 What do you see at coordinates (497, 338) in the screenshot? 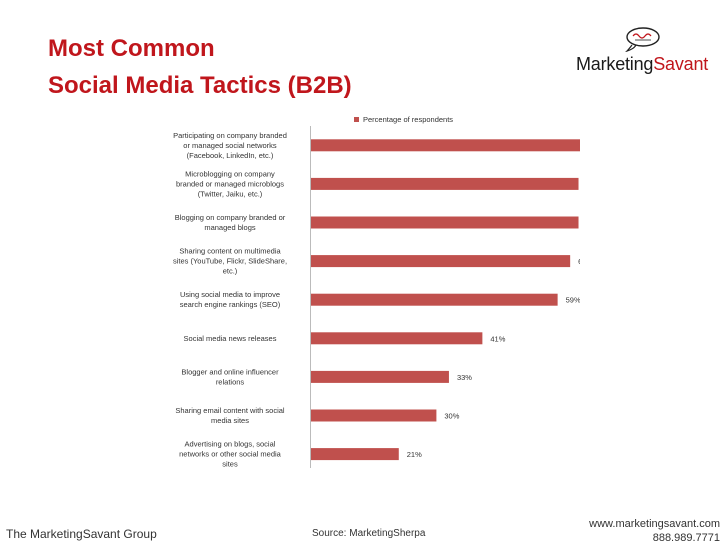
I see `data-label: 41%` at bounding box center [497, 338].